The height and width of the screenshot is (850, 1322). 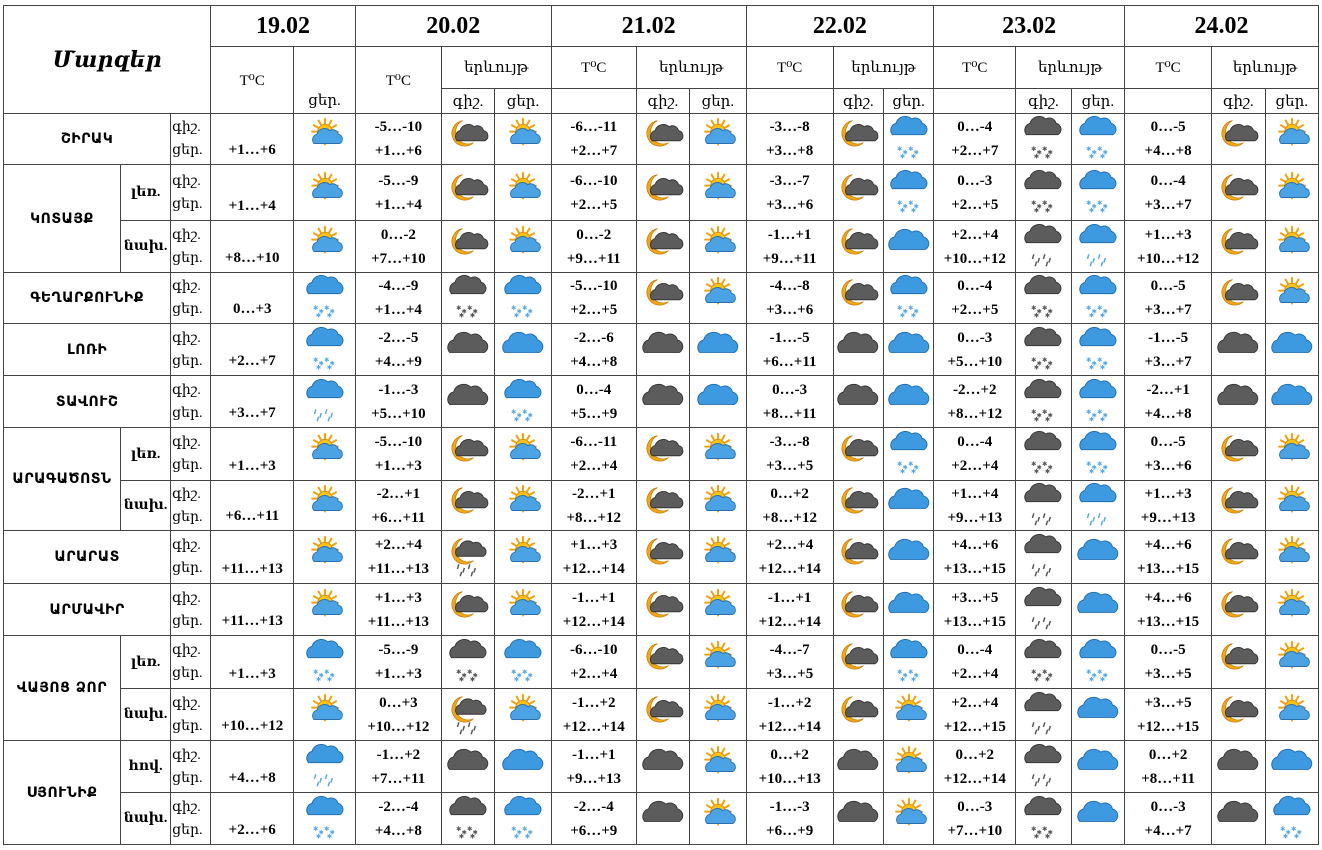 What do you see at coordinates (975, 246) in the screenshot?
I see `temperature-cell: +2…+4 +10…+12` at bounding box center [975, 246].